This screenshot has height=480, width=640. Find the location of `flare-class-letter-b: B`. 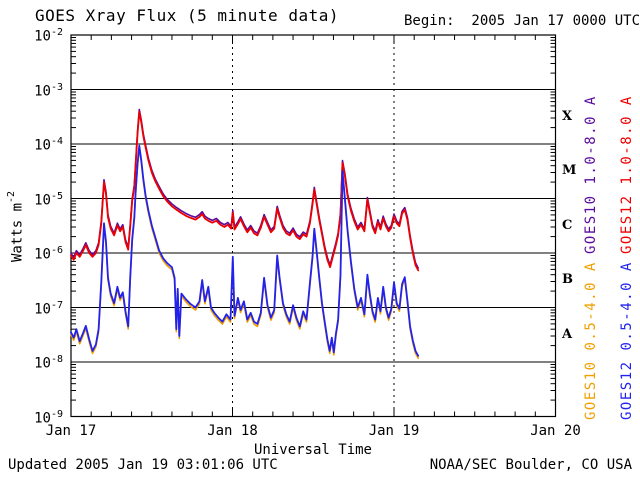

flare-class-letter-b: B is located at coordinates (567, 280).